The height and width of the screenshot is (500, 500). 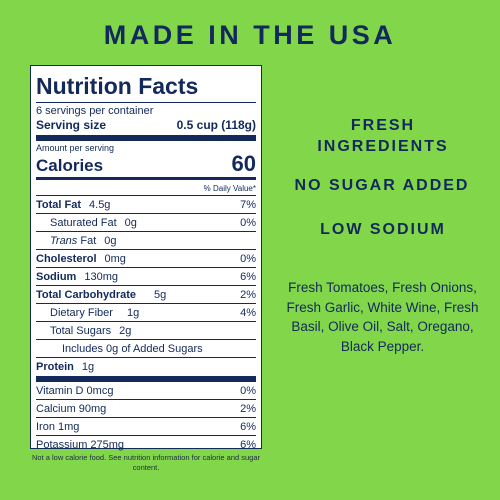 What do you see at coordinates (125, 330) in the screenshot?
I see `nutrient-amount: 2g` at bounding box center [125, 330].